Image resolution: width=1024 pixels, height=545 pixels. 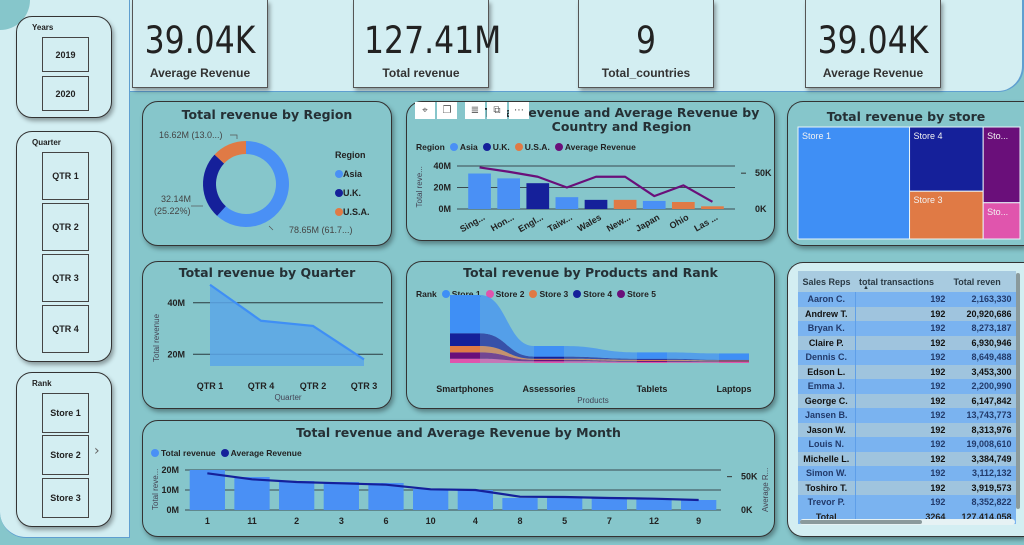 I want to click on x-tick-label: QTR 1, so click(x=210, y=386).